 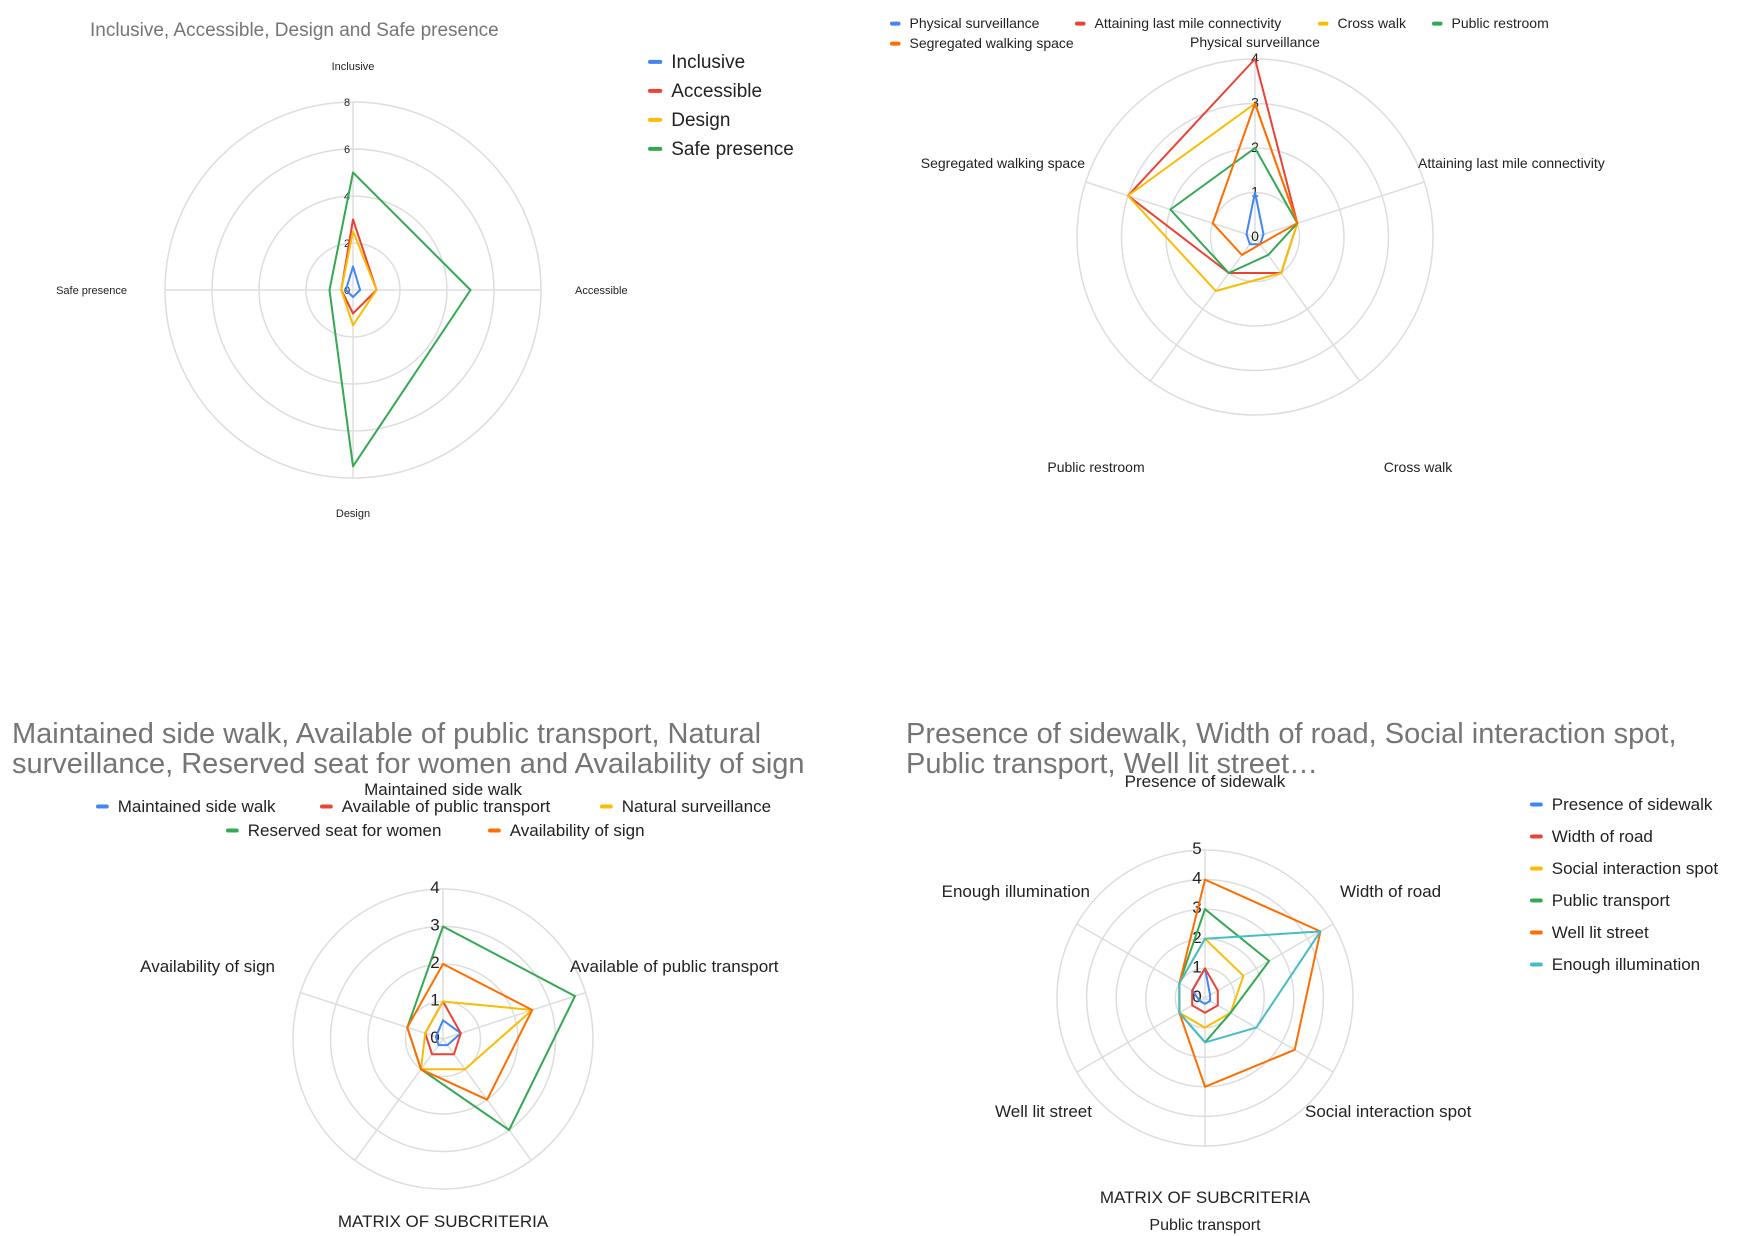 I want to click on legend-item: Social interaction spot, so click(x=1624, y=868).